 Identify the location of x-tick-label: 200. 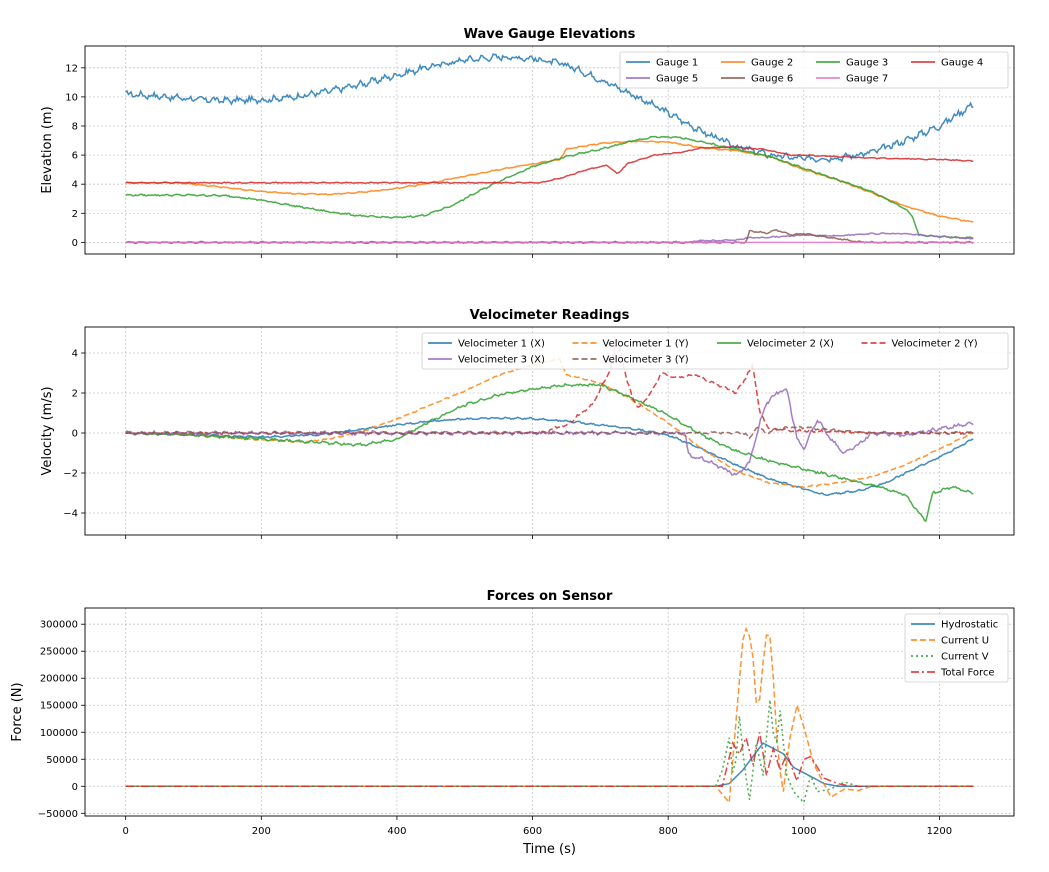
(261, 831).